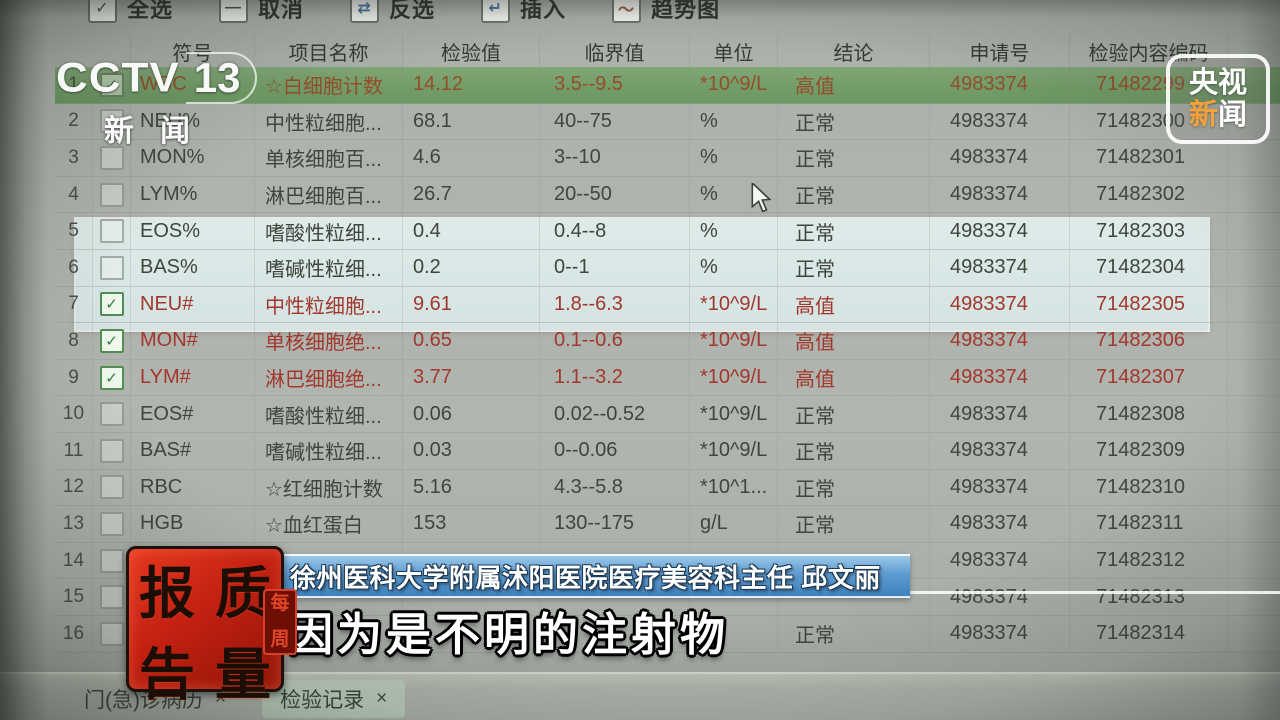 This screenshot has height=720, width=1280. What do you see at coordinates (471, 377) in the screenshot?
I see `cell-val: 3.77` at bounding box center [471, 377].